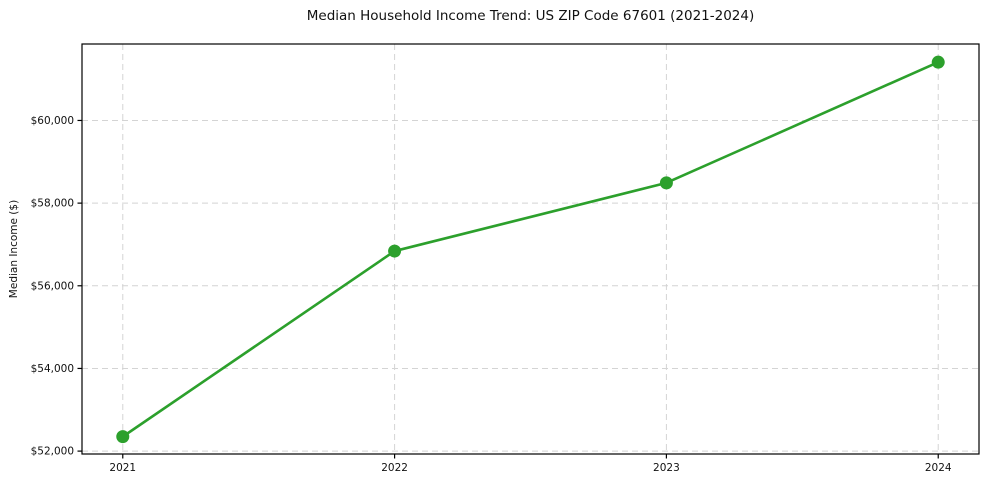  What do you see at coordinates (52, 452) in the screenshot?
I see `y-tick-label: $52,000` at bounding box center [52, 452].